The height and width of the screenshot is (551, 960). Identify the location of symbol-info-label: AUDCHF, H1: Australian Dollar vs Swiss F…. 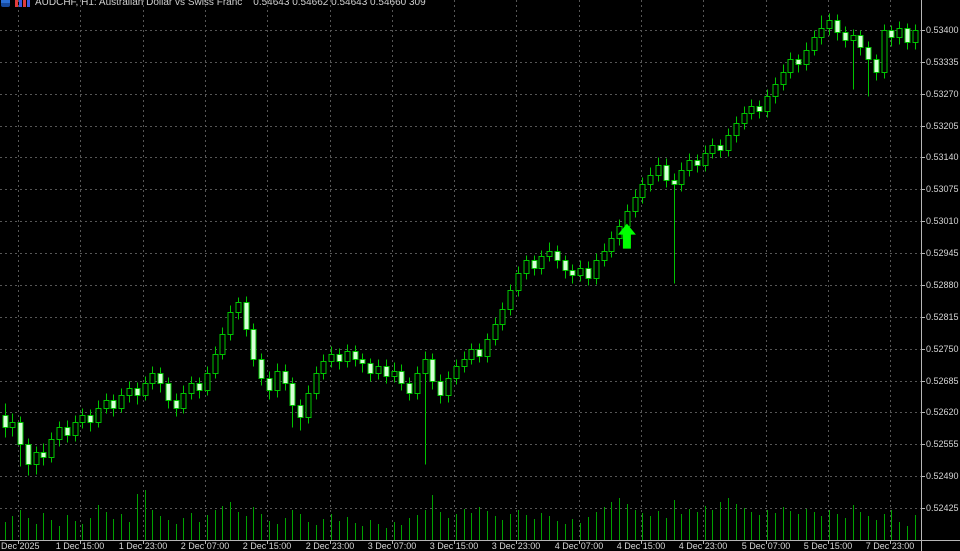
(139, 4).